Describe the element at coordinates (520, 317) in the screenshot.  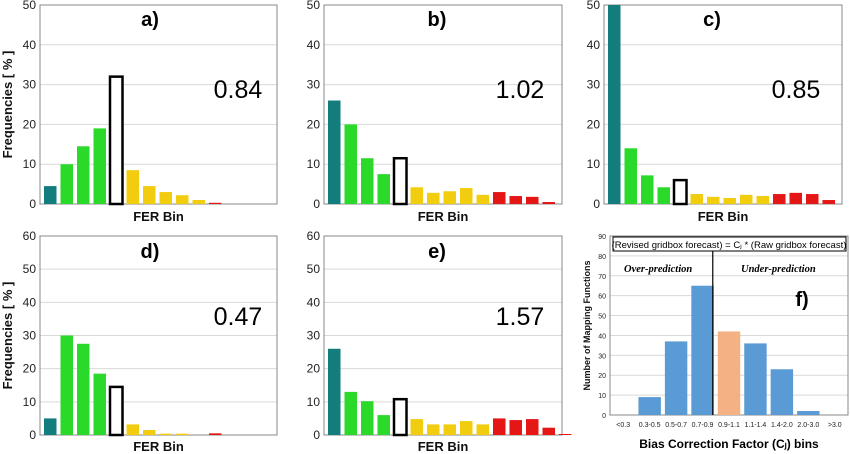
I see `panel-value: 1.57` at that location.